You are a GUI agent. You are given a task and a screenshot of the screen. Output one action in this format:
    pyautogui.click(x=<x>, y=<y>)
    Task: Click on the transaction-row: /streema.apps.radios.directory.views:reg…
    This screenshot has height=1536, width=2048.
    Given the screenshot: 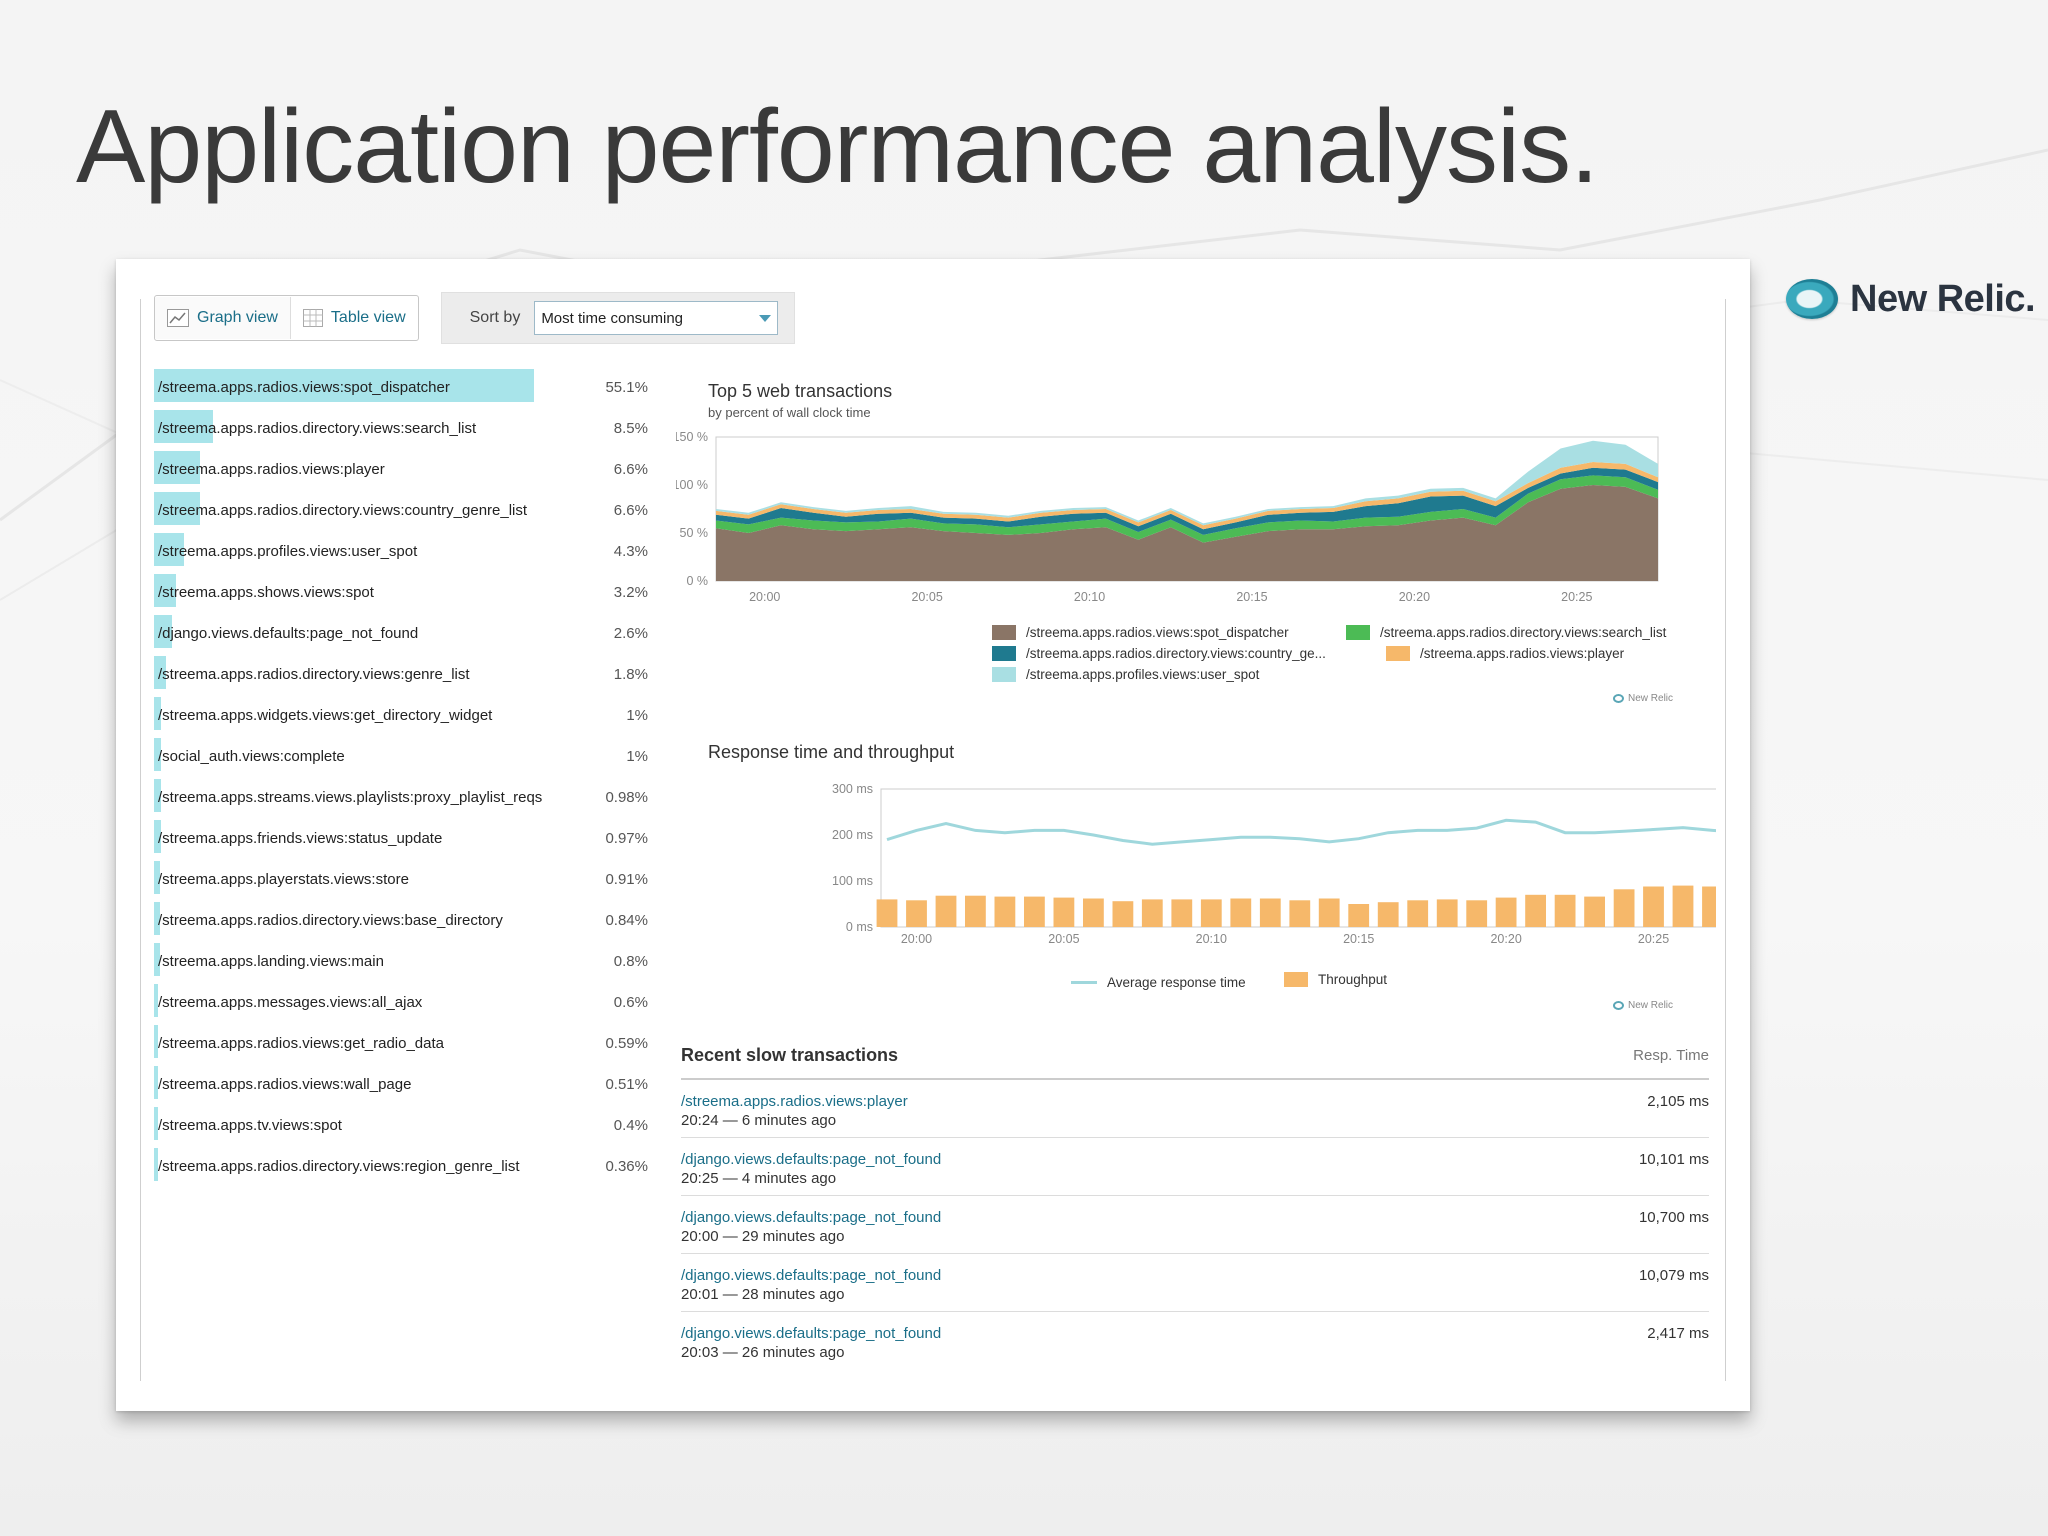 What is the action you would take?
    pyautogui.click(x=401, y=1166)
    